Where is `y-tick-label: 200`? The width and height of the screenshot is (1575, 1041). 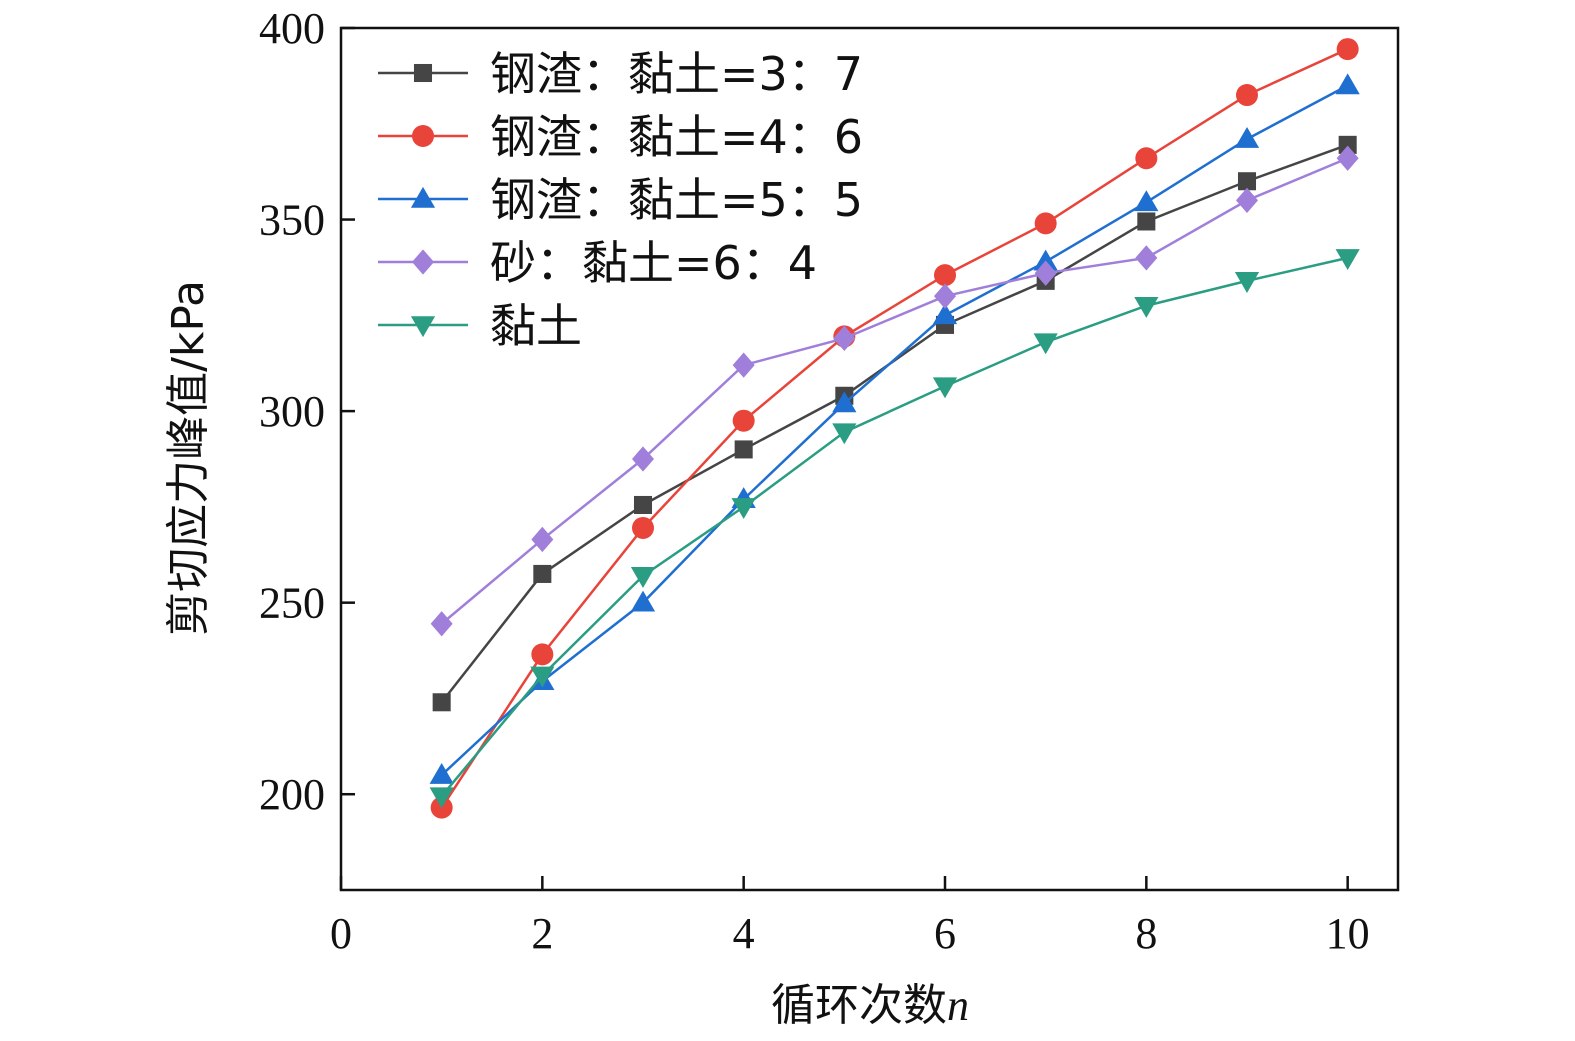
y-tick-label: 200 is located at coordinates (292, 794).